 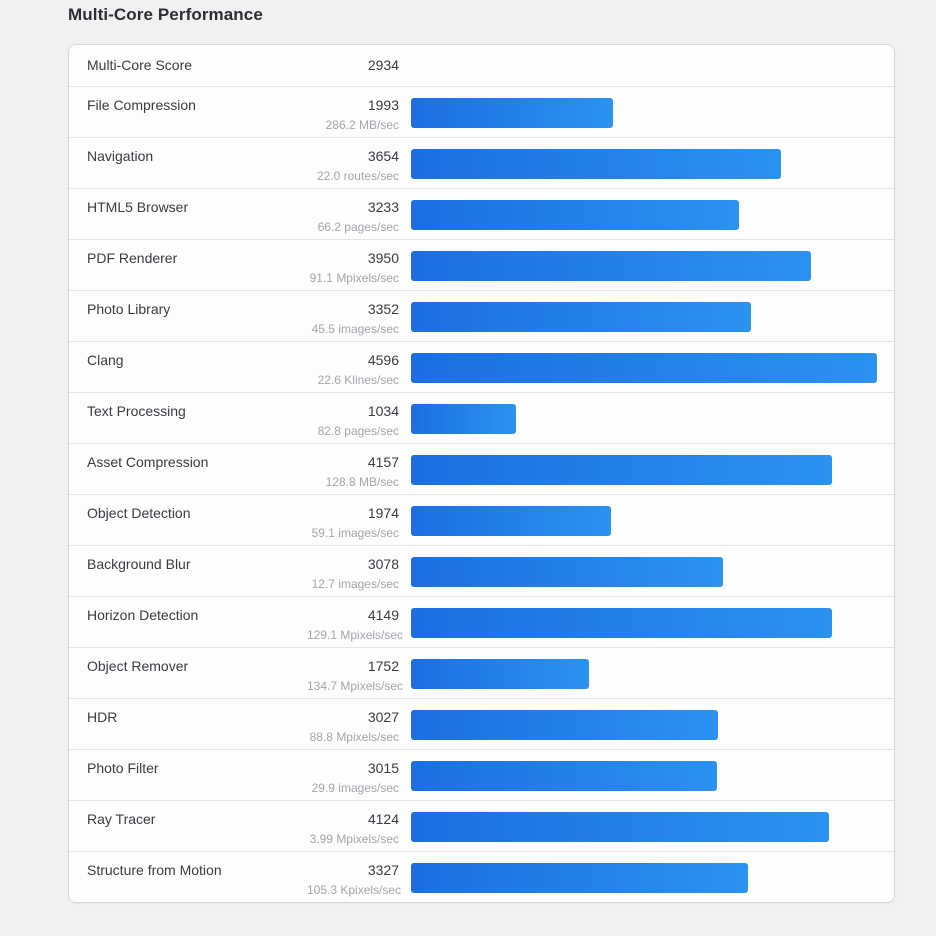 What do you see at coordinates (358, 380) in the screenshot?
I see `benchmark-rate: 22.6 Klines/sec` at bounding box center [358, 380].